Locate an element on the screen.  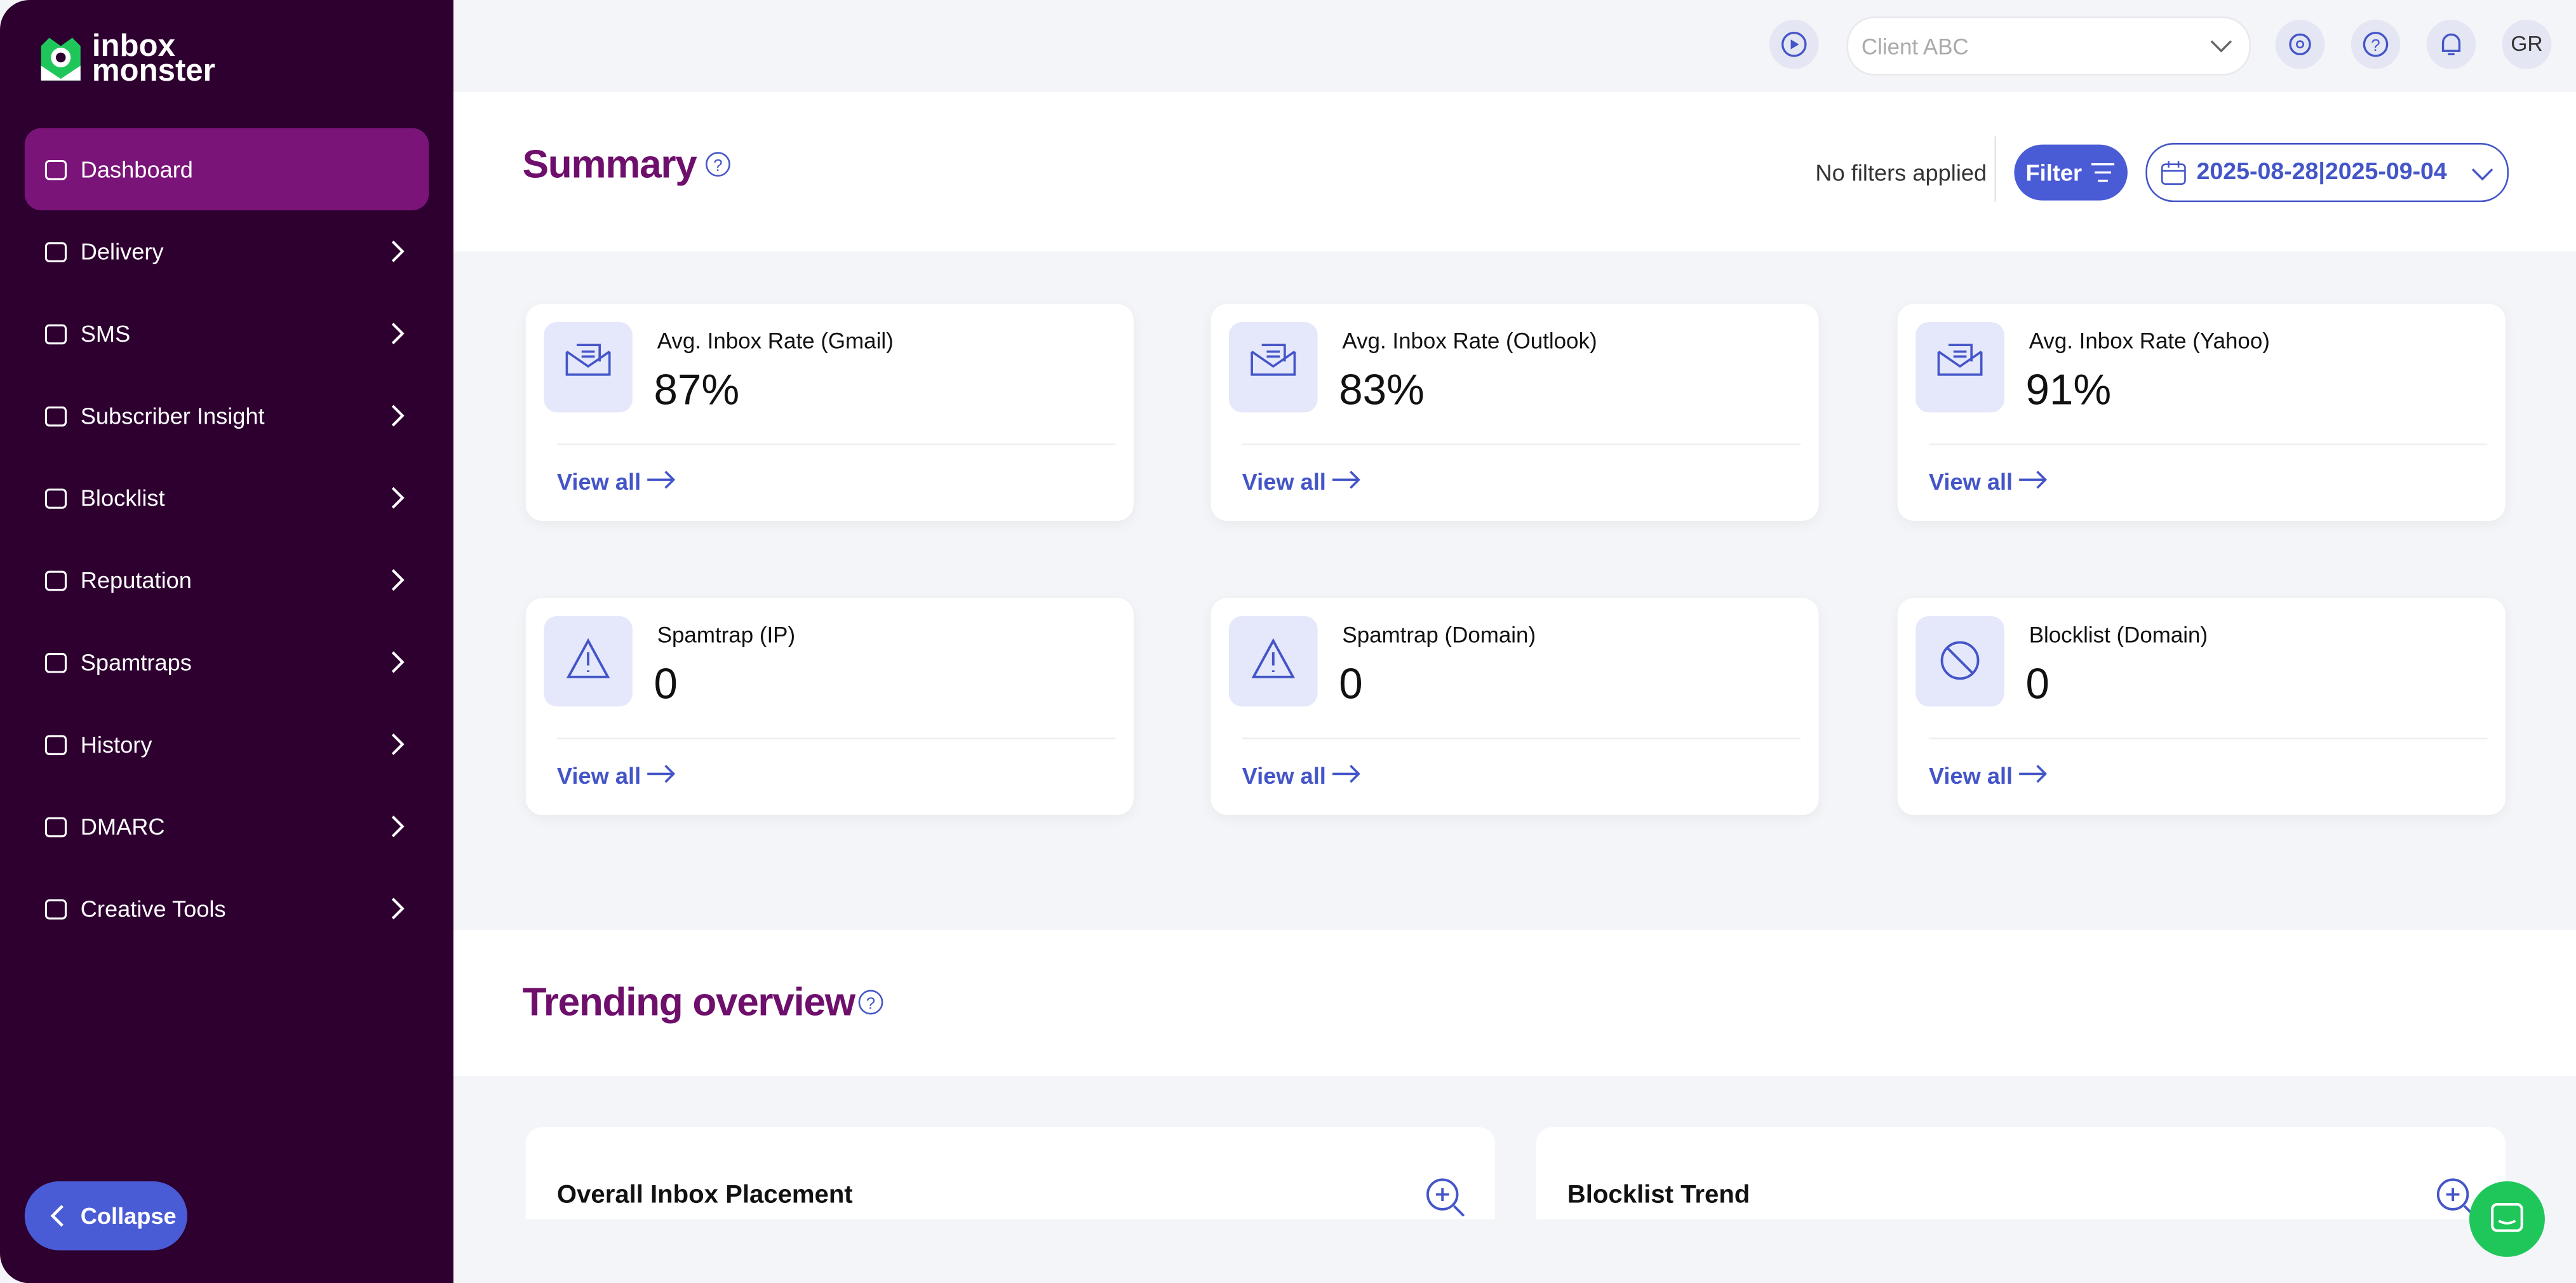
nav-item: Dashboard is located at coordinates (226, 170).